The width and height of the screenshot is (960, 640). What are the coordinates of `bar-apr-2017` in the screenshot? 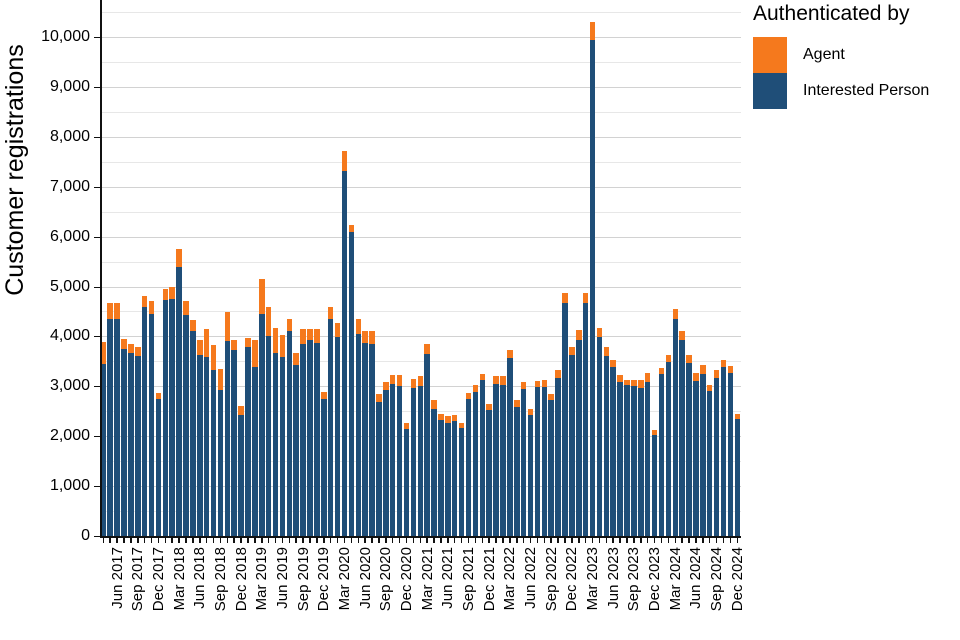 It's located at (104, 438).